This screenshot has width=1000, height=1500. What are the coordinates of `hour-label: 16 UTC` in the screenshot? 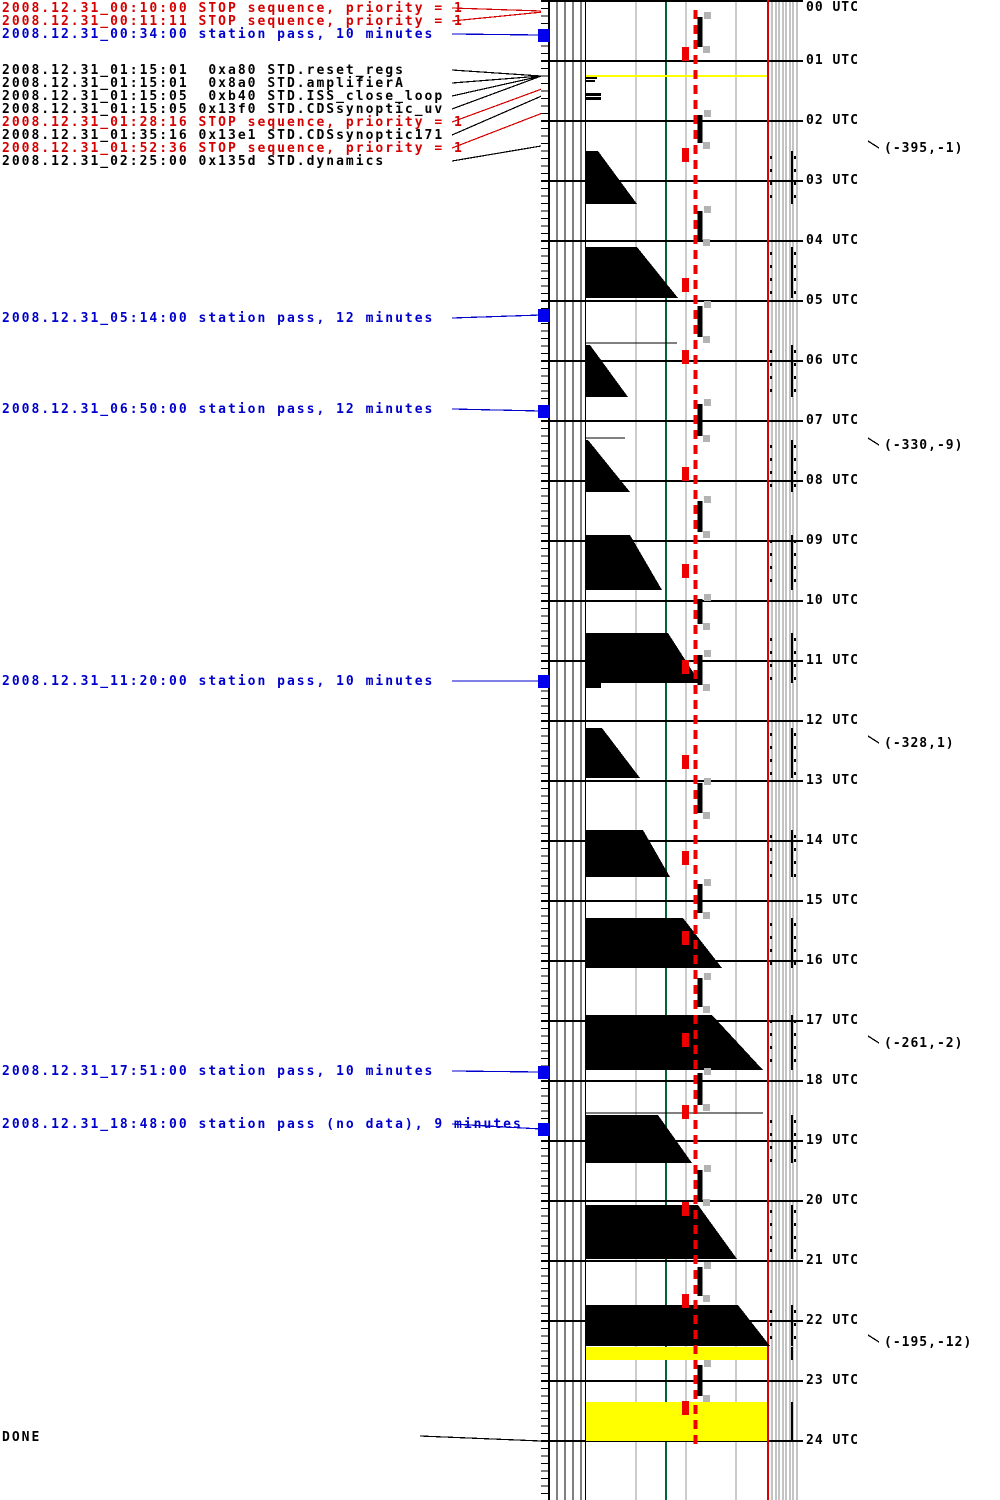 It's located at (832, 960).